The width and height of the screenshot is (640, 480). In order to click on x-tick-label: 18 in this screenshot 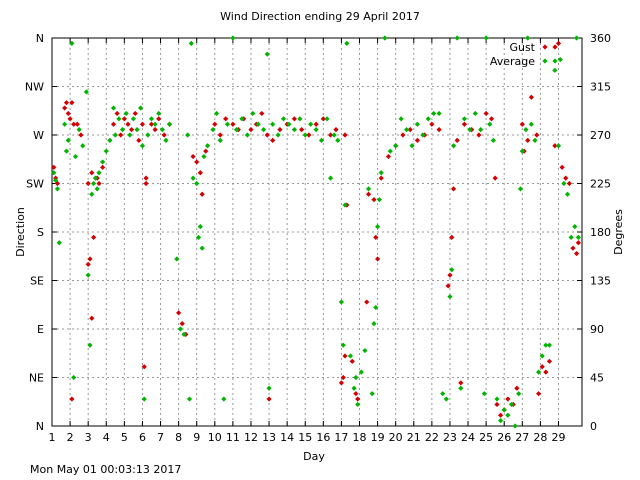, I will do `click(360, 437)`.